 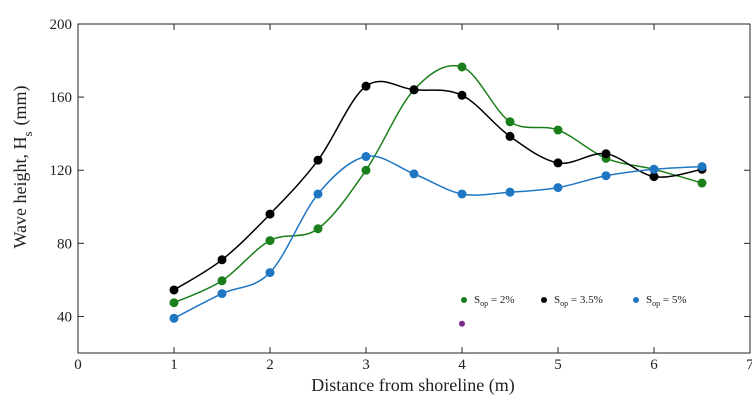 I want to click on y-tick-label: 80, so click(x=64, y=244).